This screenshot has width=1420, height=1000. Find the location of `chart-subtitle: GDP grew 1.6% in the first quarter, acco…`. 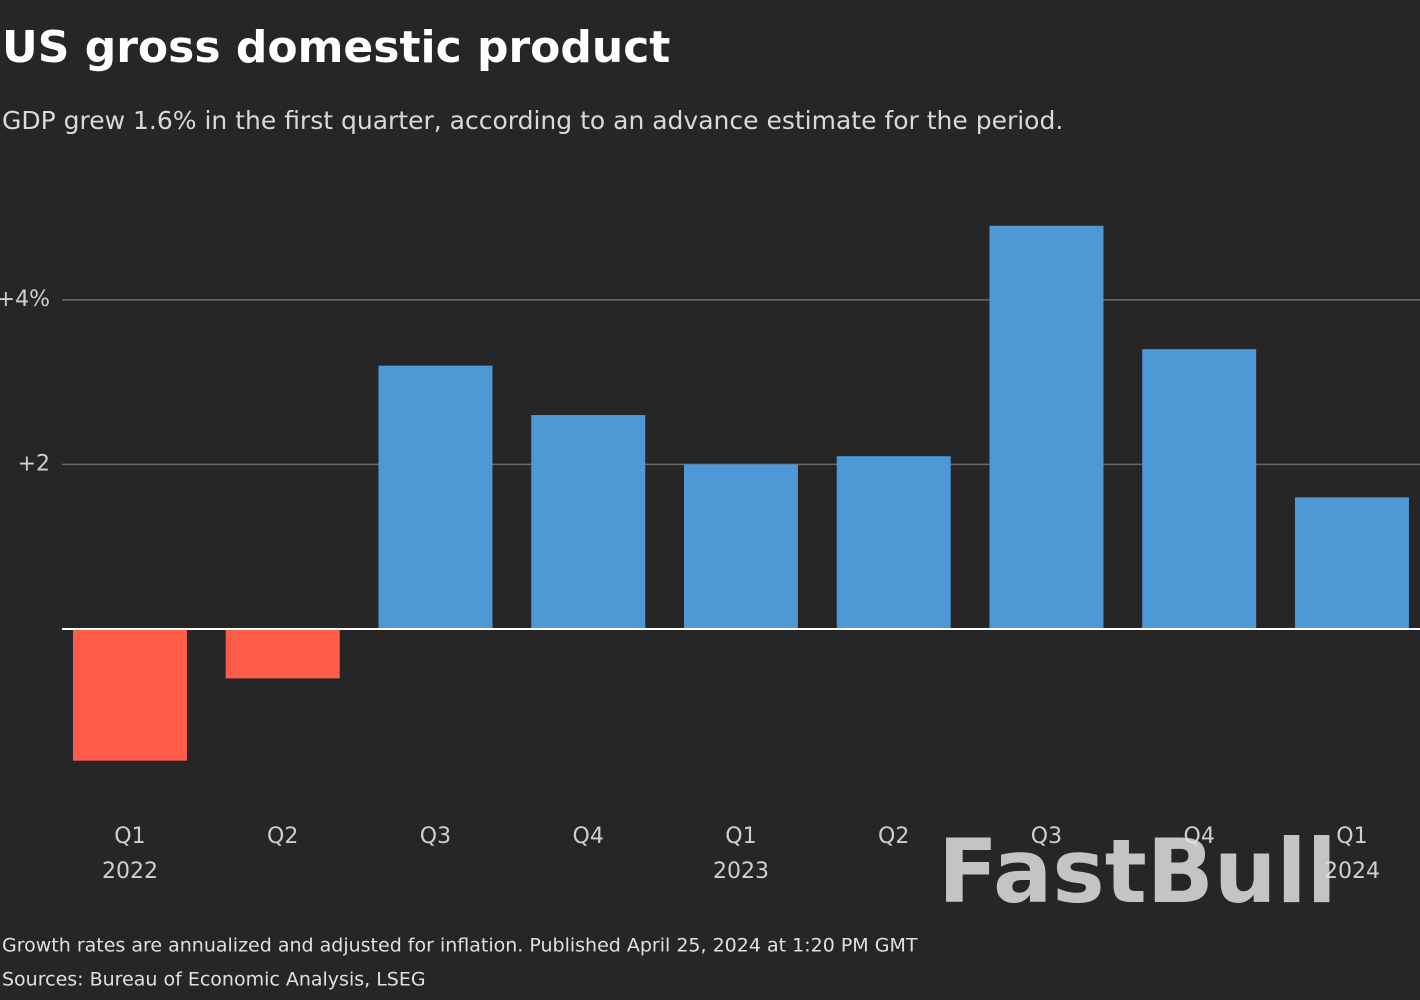

chart-subtitle: GDP grew 1.6% in the first quarter, acco… is located at coordinates (532, 120).